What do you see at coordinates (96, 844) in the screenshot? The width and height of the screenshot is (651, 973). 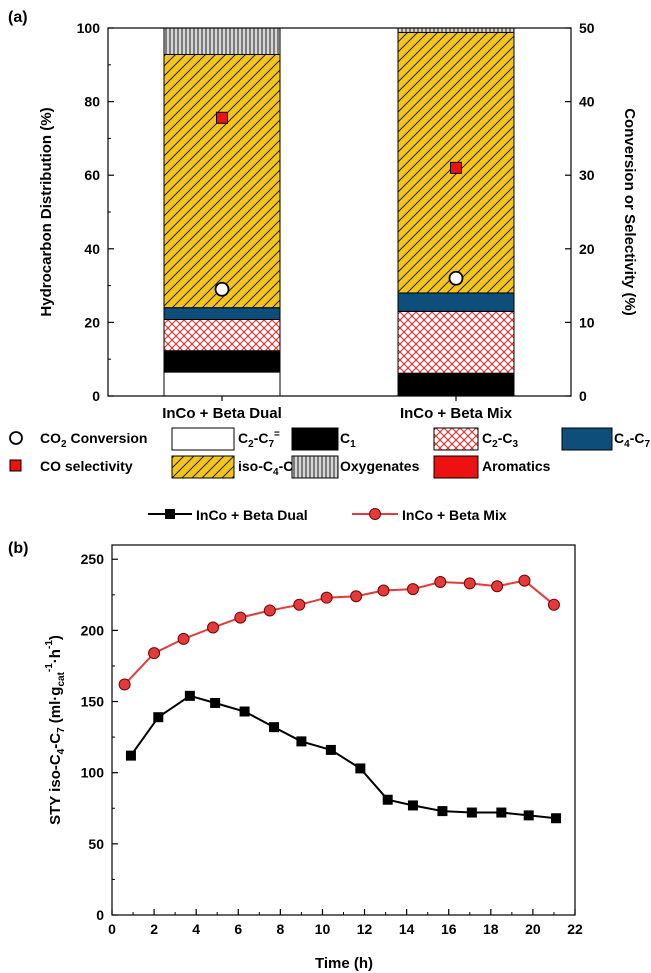 I see `panel-b-ytick-label-50: 50` at bounding box center [96, 844].